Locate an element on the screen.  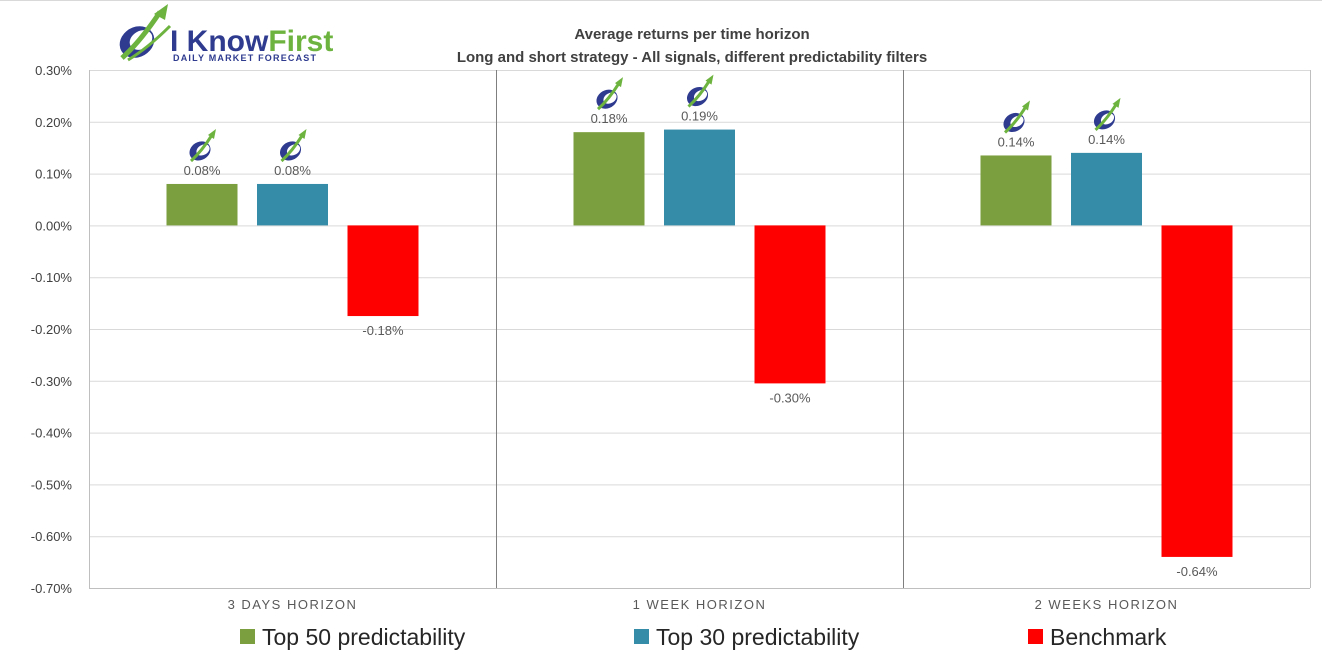
logo-word-iknow: I Know is located at coordinates (219, 41).